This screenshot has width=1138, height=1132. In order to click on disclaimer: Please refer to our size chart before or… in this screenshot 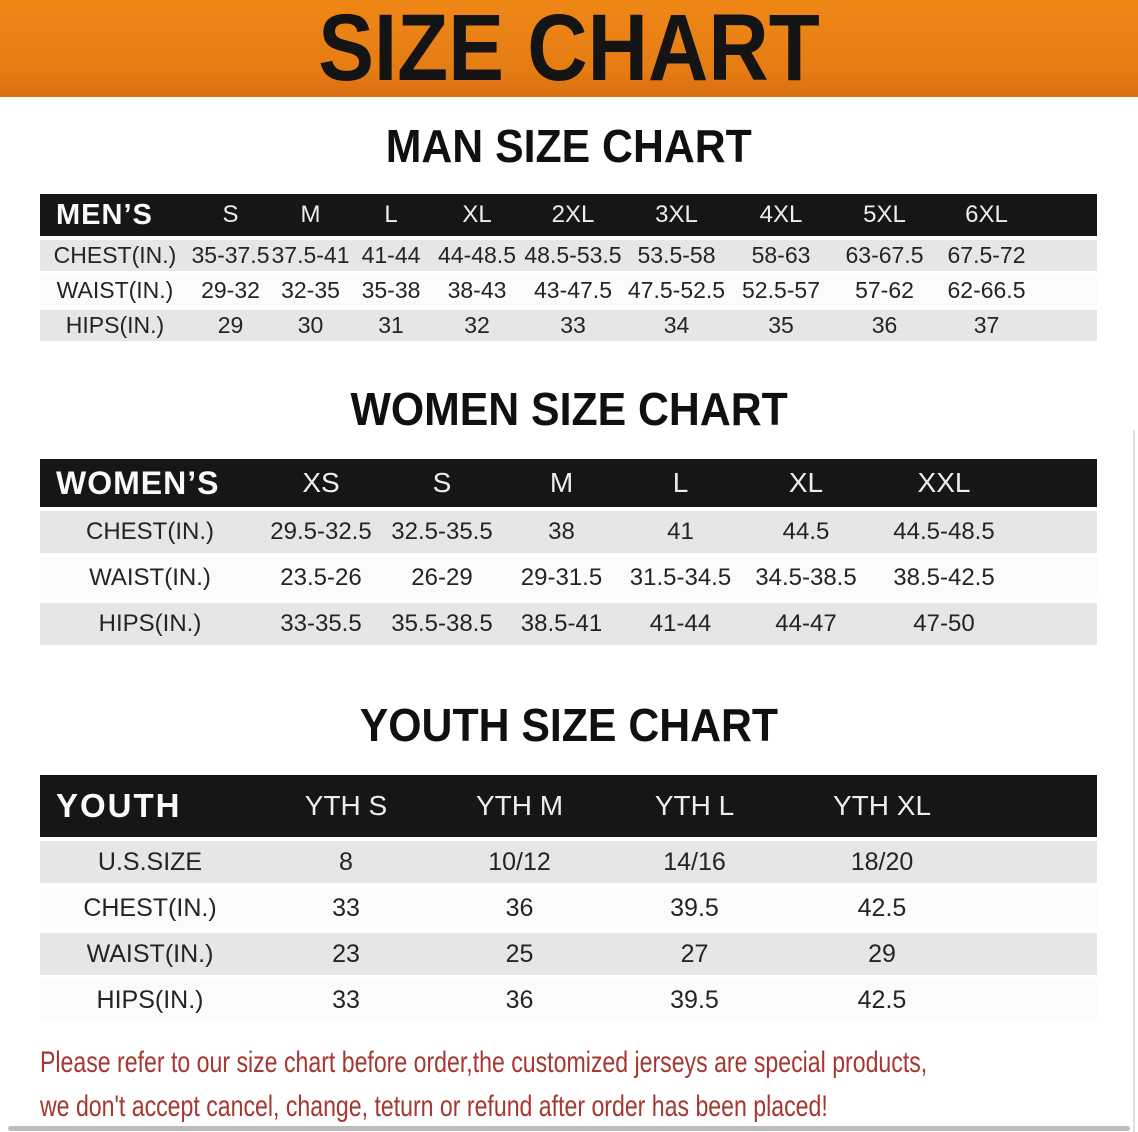, I will do `click(589, 1085)`.